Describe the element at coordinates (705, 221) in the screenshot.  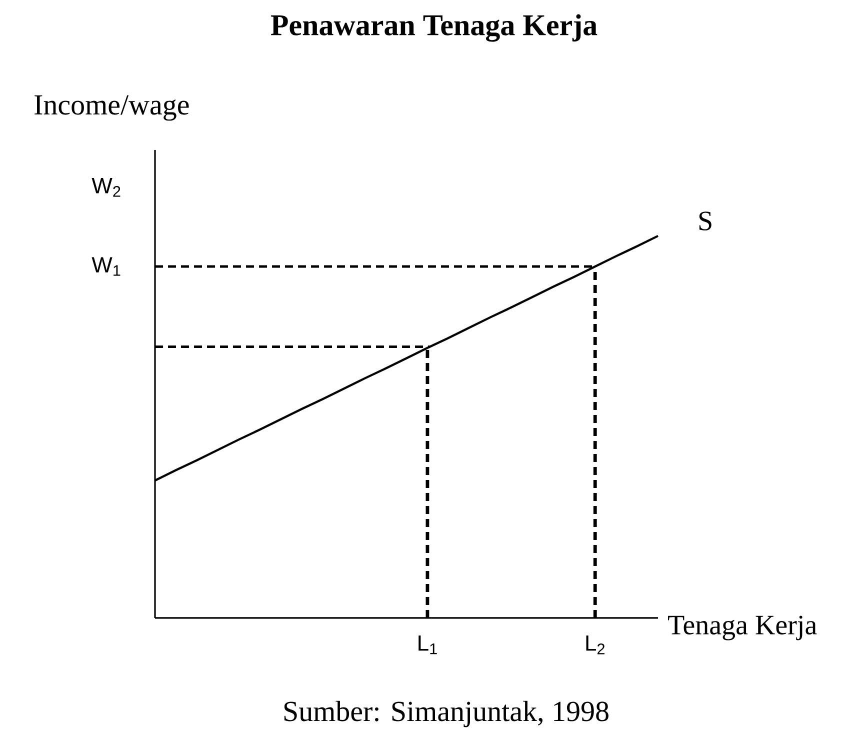
I see `series-label: S` at that location.